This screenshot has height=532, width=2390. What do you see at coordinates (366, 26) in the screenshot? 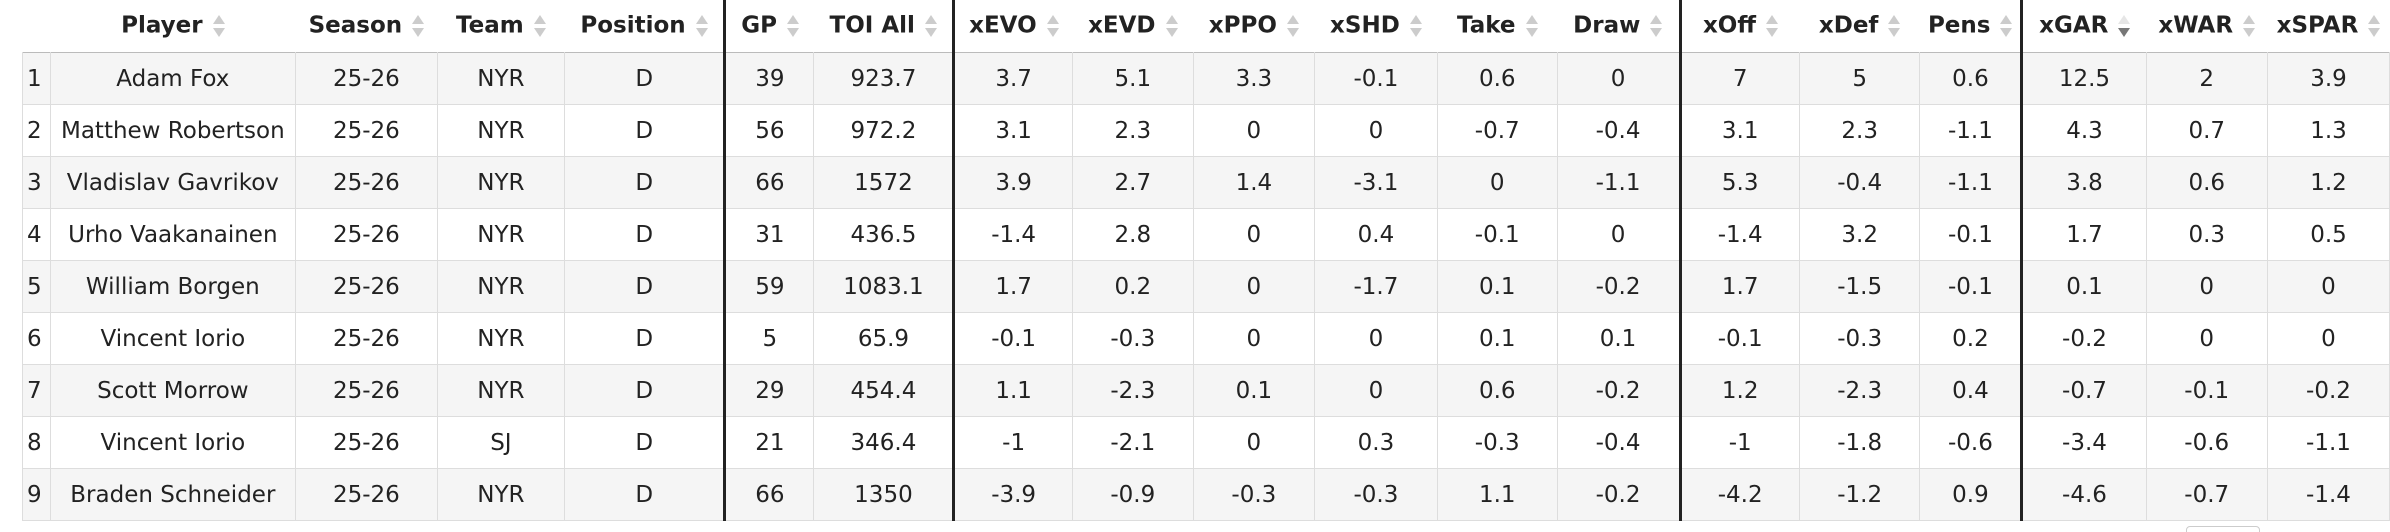
I see `column-header: Season` at bounding box center [366, 26].